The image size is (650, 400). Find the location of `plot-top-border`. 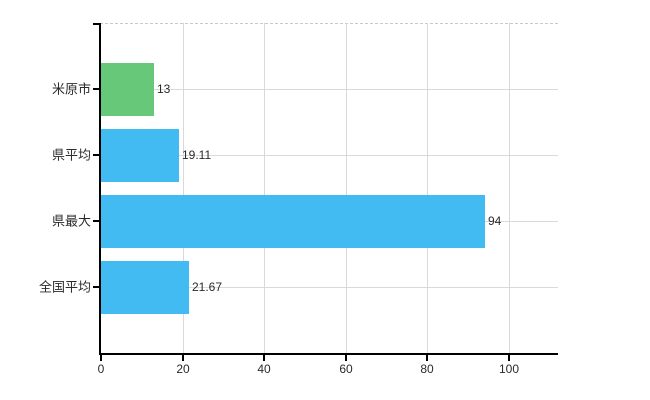

plot-top-border is located at coordinates (329, 23).